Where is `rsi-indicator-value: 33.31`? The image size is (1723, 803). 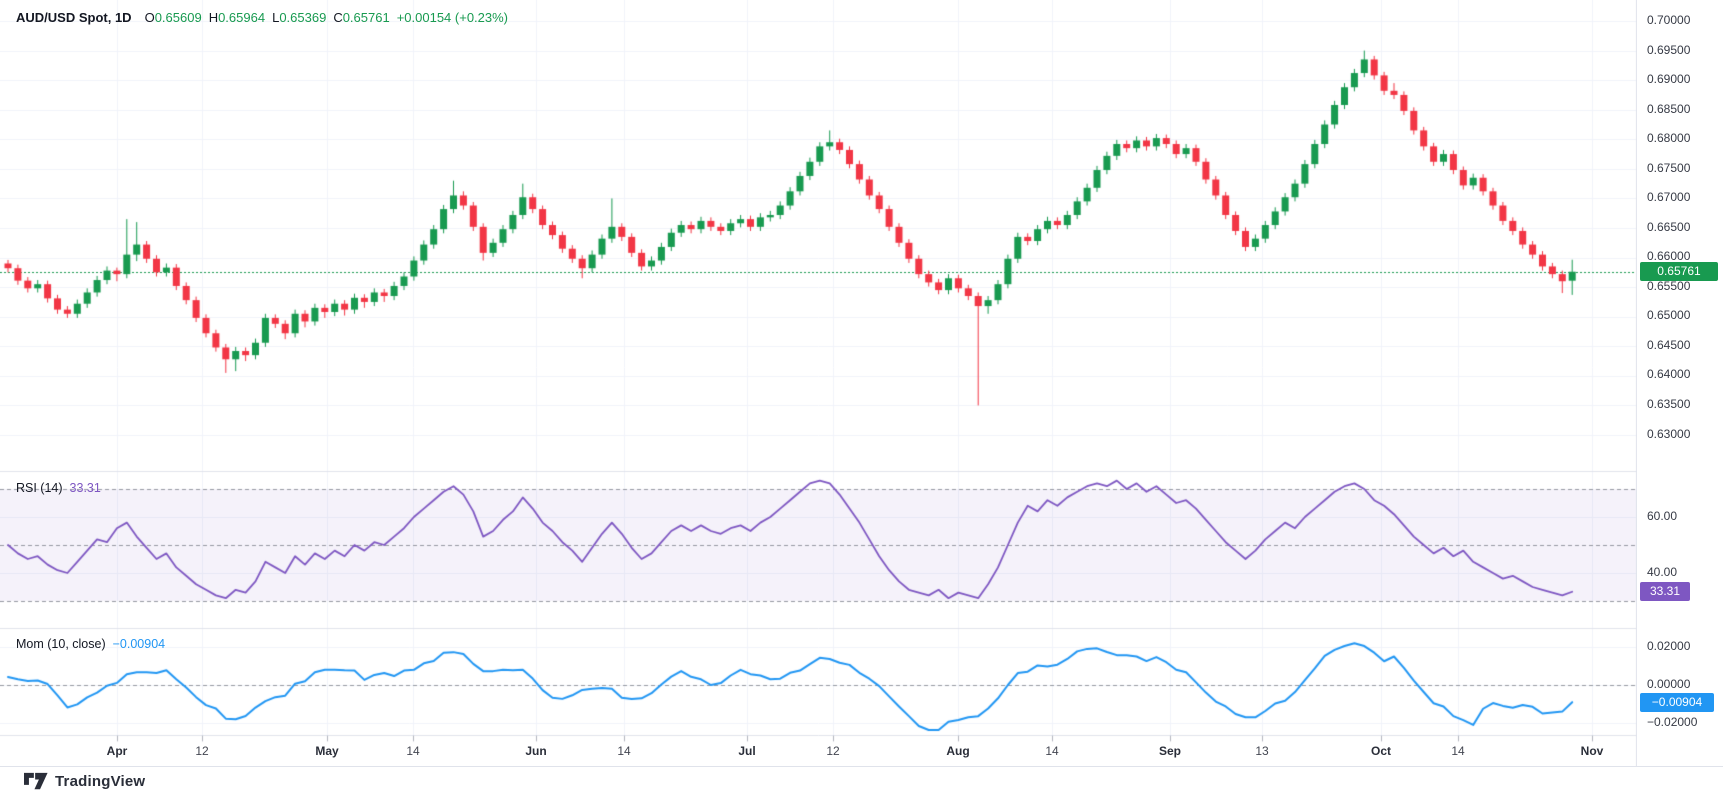 rsi-indicator-value: 33.31 is located at coordinates (85, 488).